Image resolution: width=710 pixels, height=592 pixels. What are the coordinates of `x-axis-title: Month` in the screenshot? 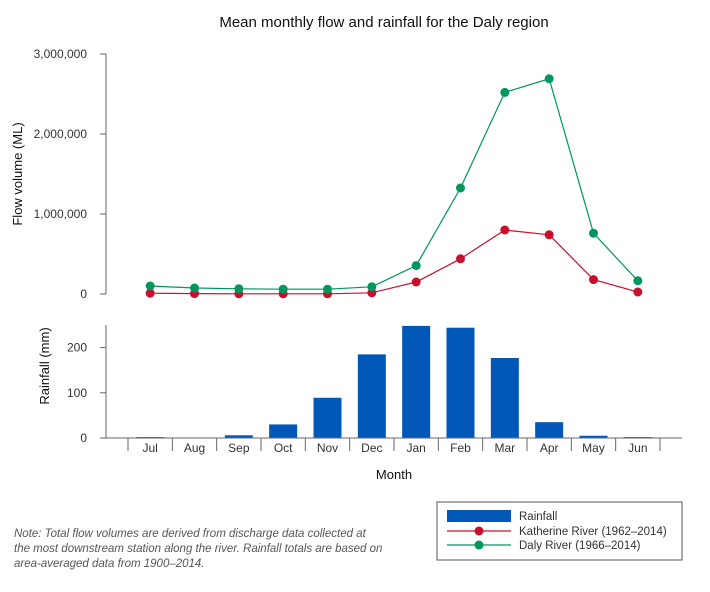 It's located at (394, 474).